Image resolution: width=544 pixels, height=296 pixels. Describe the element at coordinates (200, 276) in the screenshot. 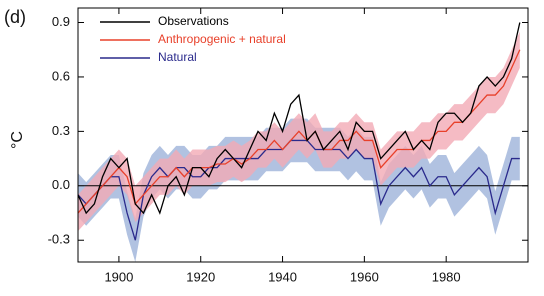

I see `x-tick-label: 1920` at that location.